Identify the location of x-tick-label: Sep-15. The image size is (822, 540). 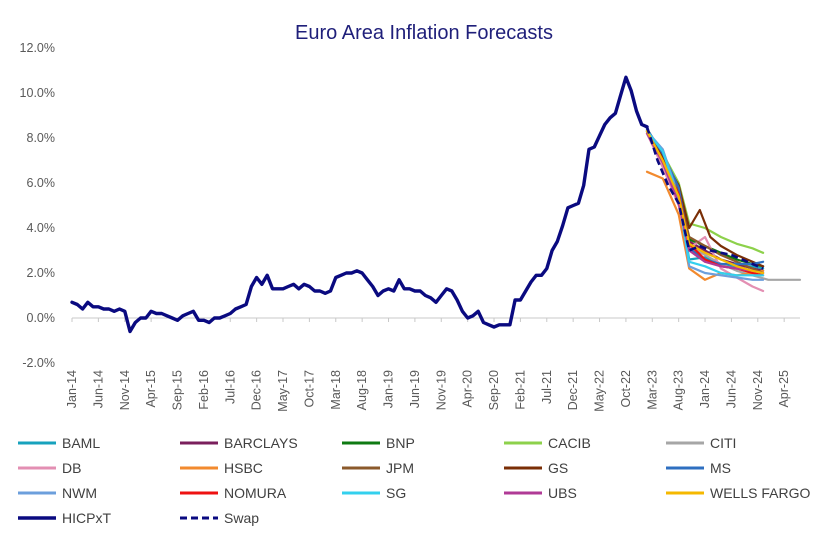
(178, 390).